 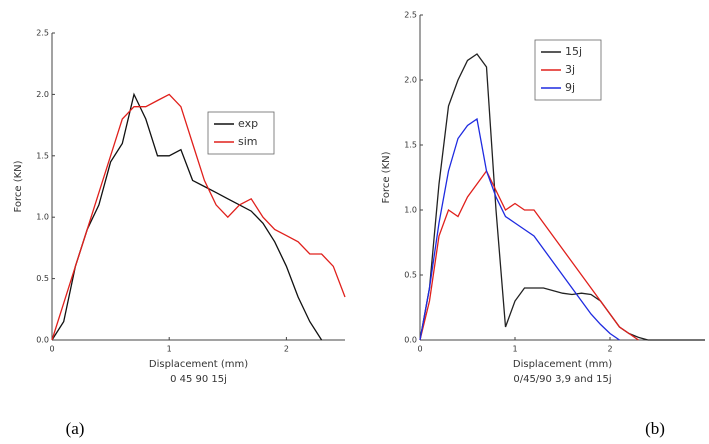 What do you see at coordinates (570, 87) in the screenshot?
I see `legend-label: 9j` at bounding box center [570, 87].